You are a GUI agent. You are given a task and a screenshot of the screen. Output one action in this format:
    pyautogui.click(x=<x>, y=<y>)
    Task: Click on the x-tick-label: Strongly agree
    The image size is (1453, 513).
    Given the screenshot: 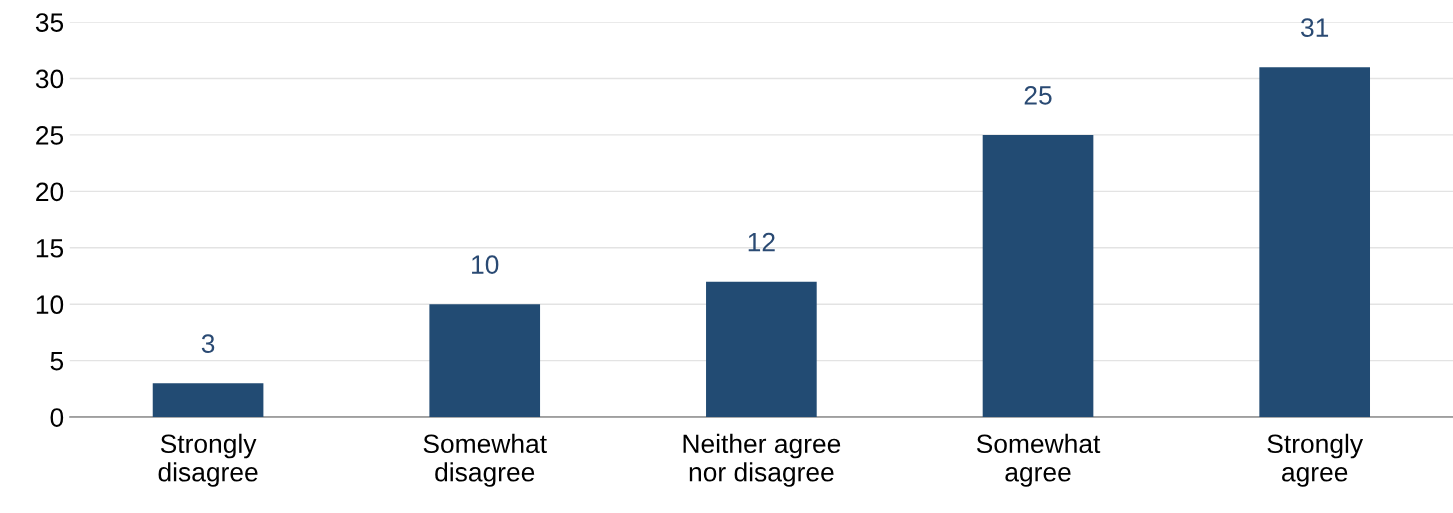 What is the action you would take?
    pyautogui.click(x=1315, y=460)
    